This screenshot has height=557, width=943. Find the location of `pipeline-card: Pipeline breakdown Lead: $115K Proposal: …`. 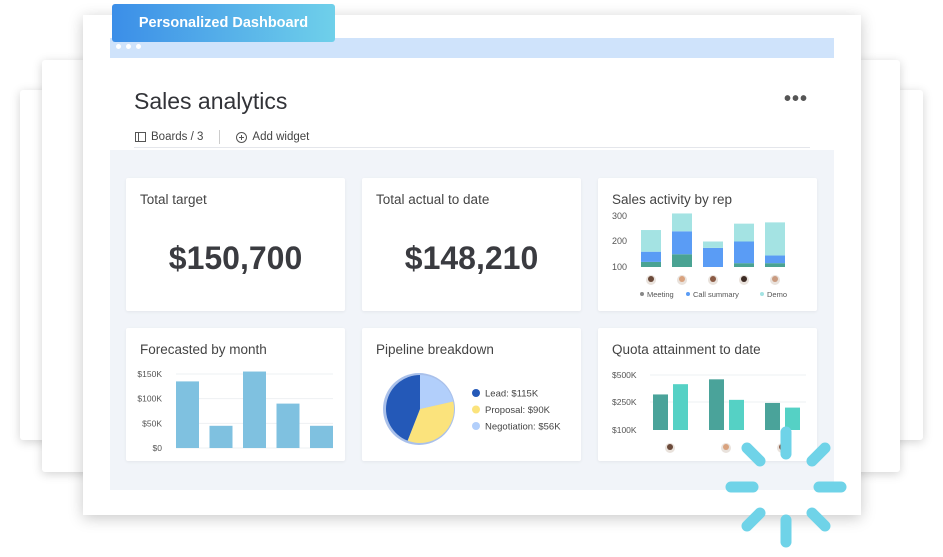

pipeline-card: Pipeline breakdown Lead: $115K Proposal: … is located at coordinates (471, 394).